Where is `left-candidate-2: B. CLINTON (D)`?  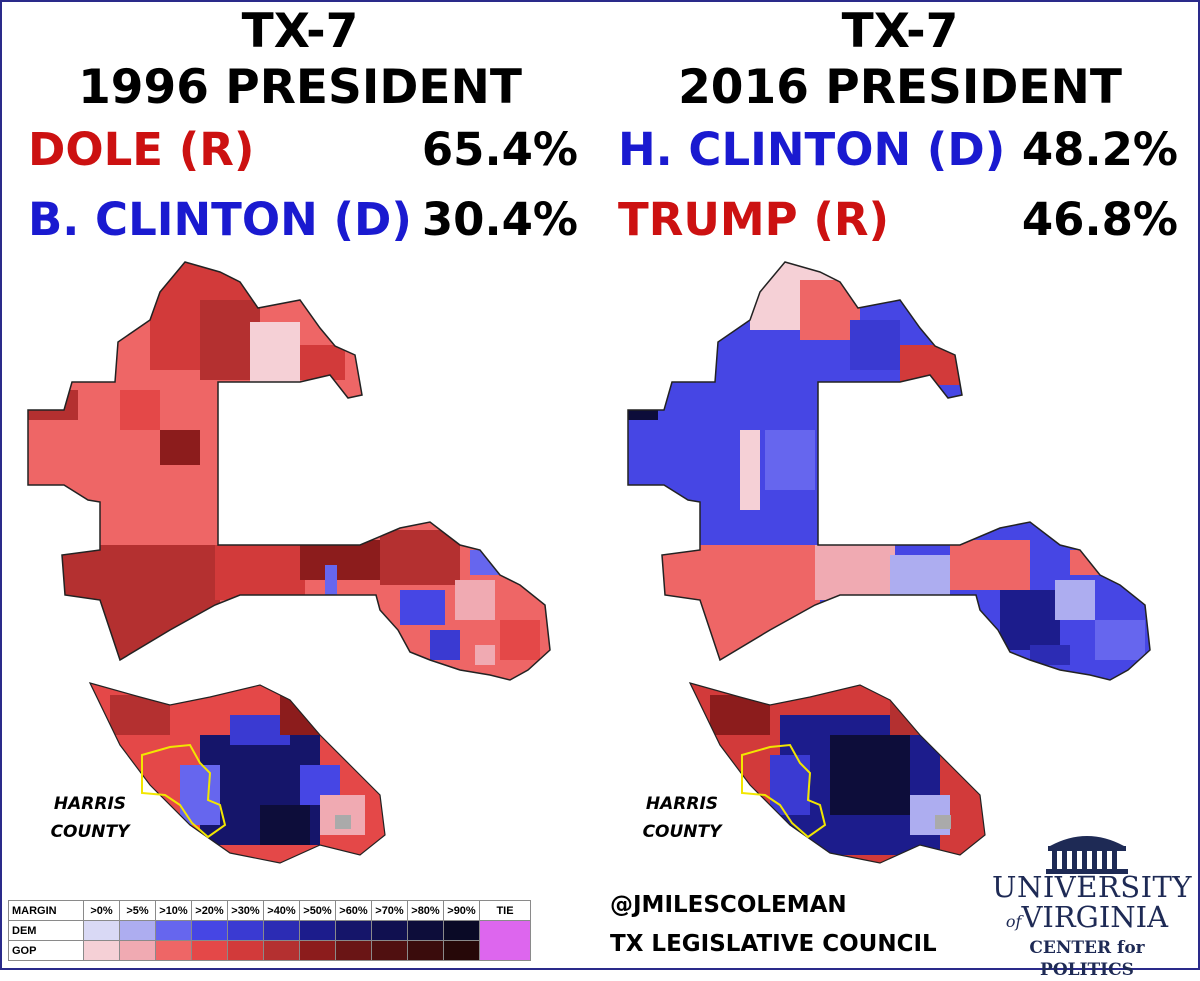
left-candidate-2: B. CLINTON (D) is located at coordinates (220, 219).